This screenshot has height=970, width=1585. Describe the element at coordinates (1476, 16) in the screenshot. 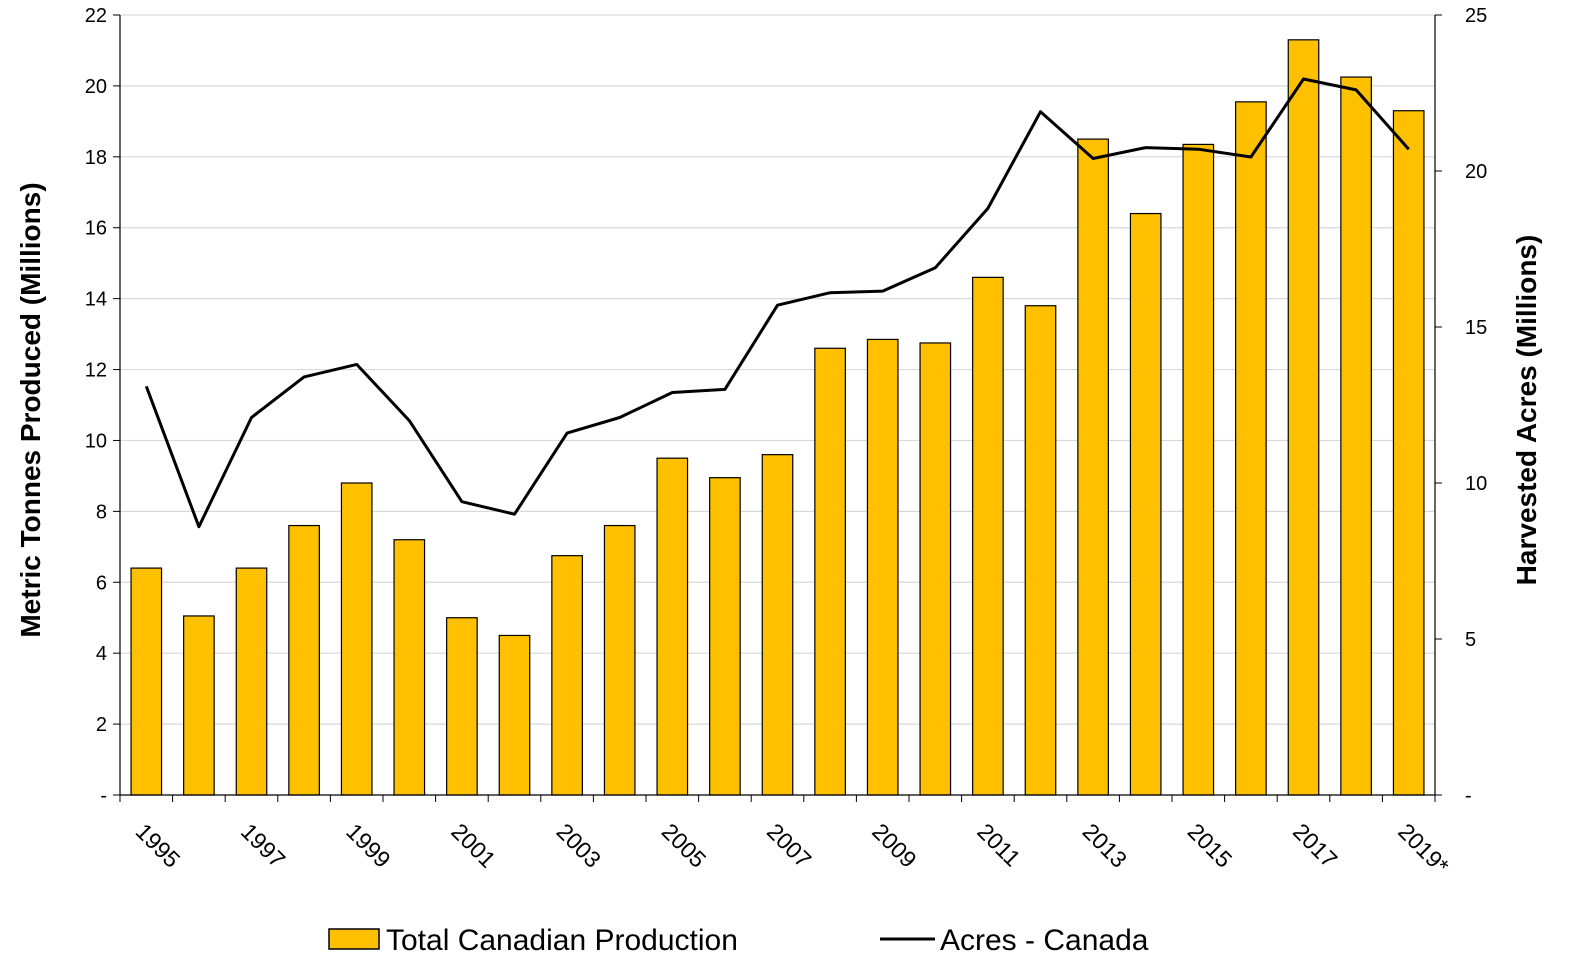

I see `y2-tick-label: 25` at that location.